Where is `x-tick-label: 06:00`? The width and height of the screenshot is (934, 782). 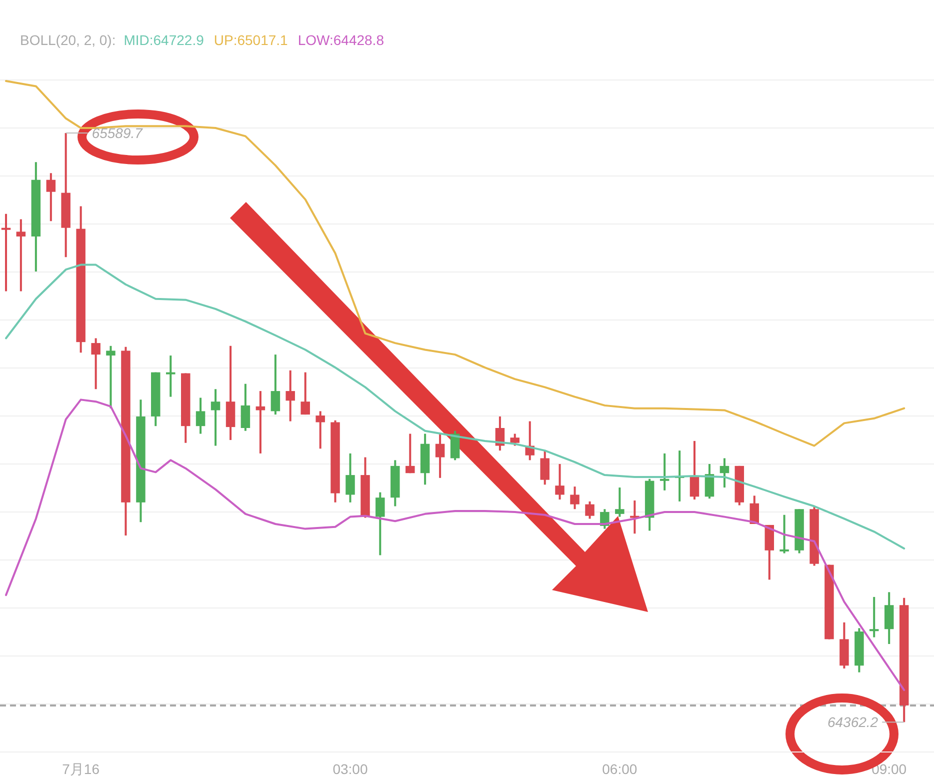
x-tick-label: 06:00 is located at coordinates (620, 769).